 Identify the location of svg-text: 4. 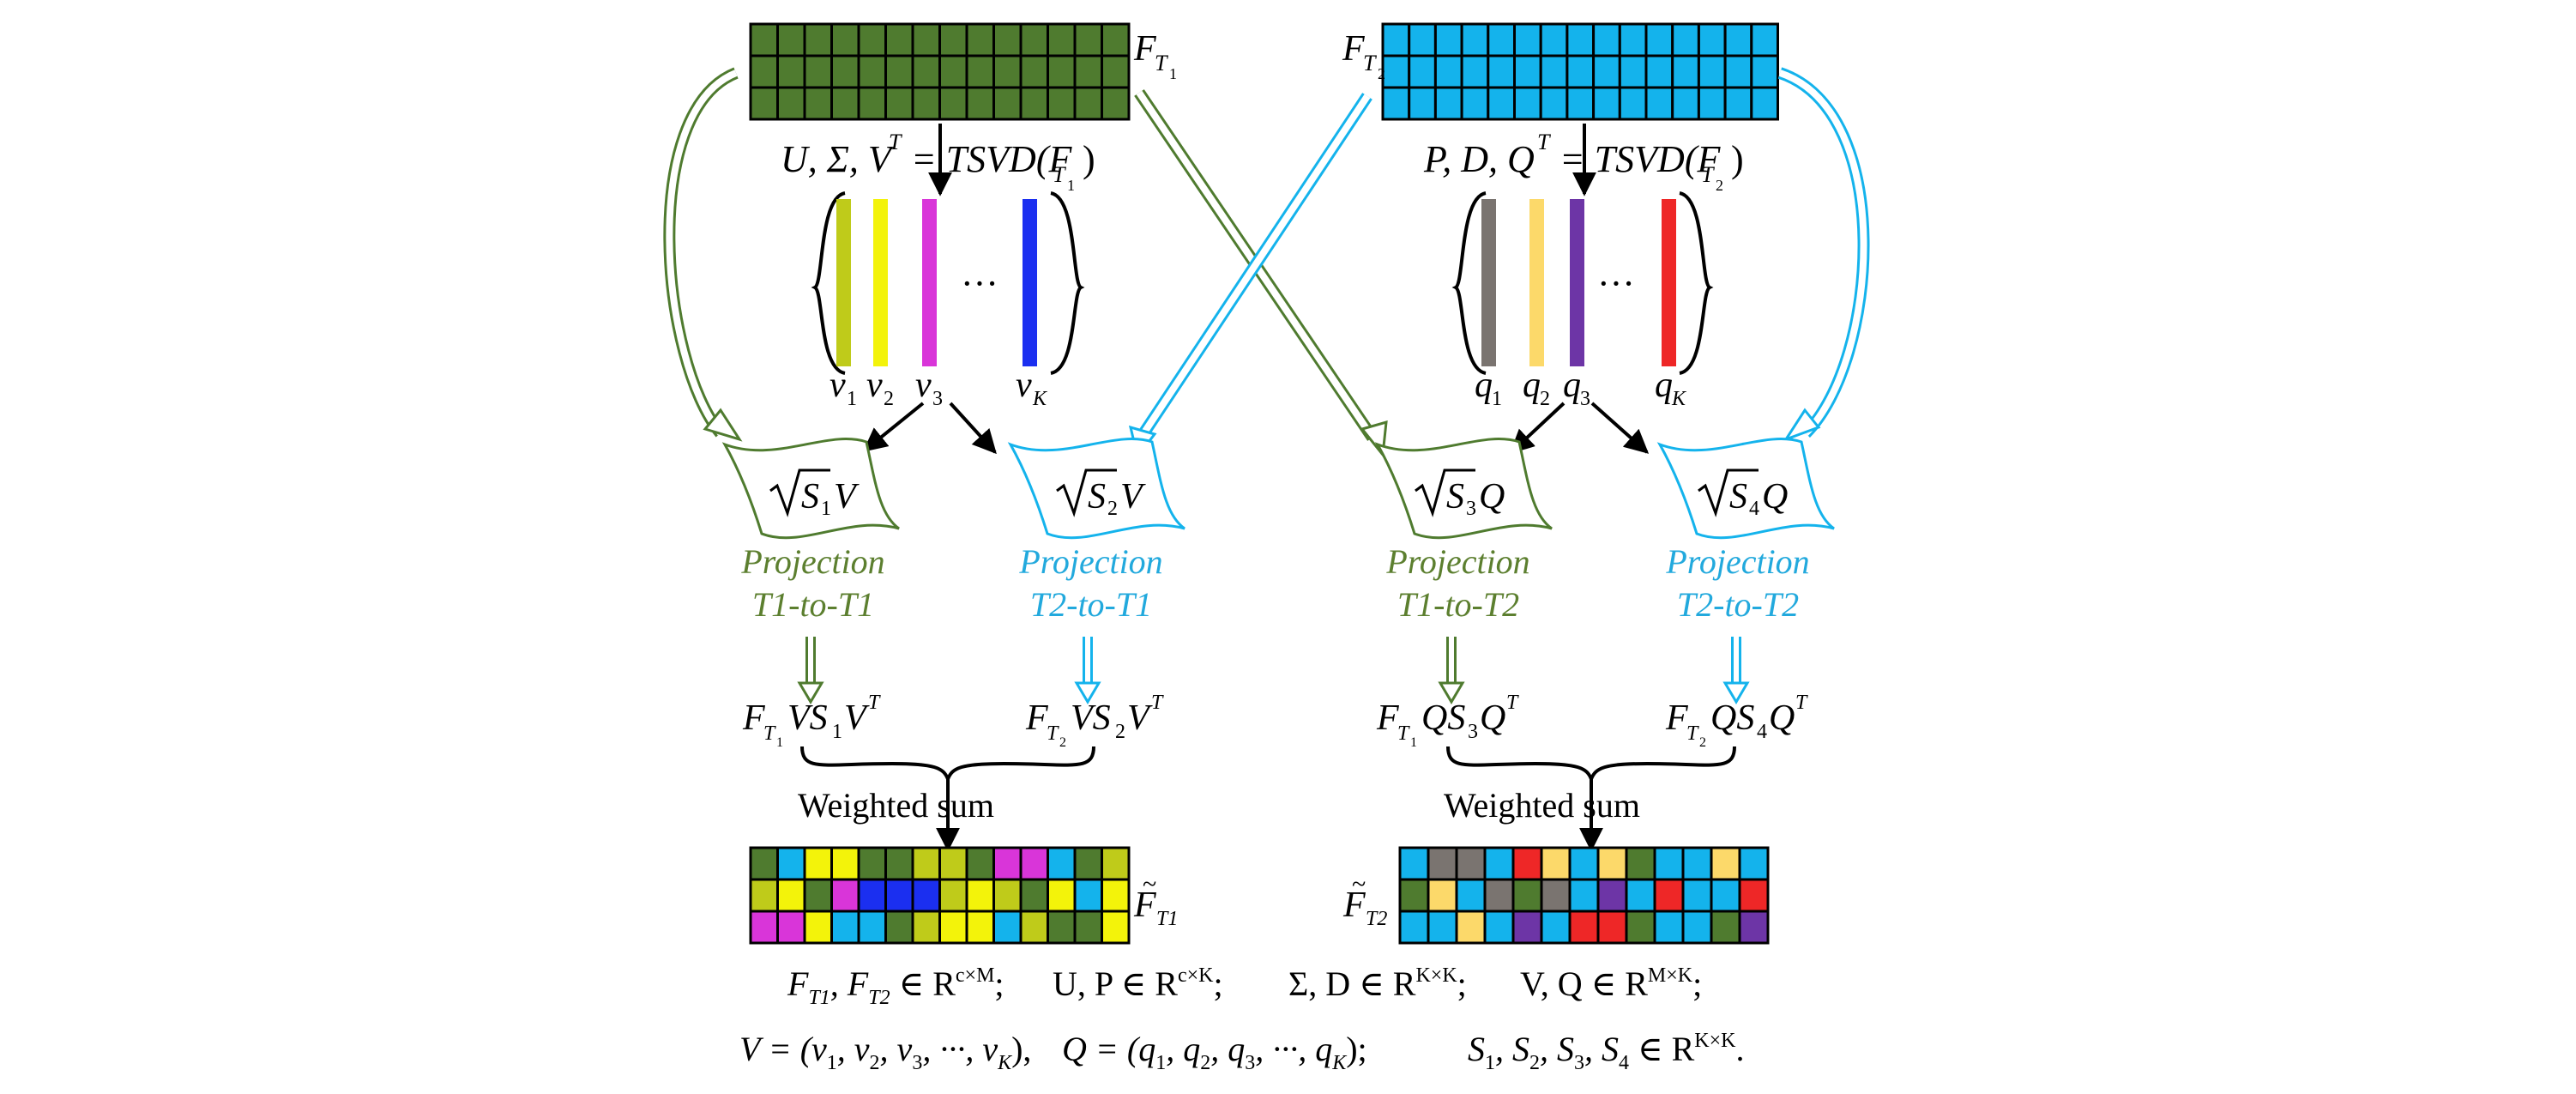
(1754, 509).